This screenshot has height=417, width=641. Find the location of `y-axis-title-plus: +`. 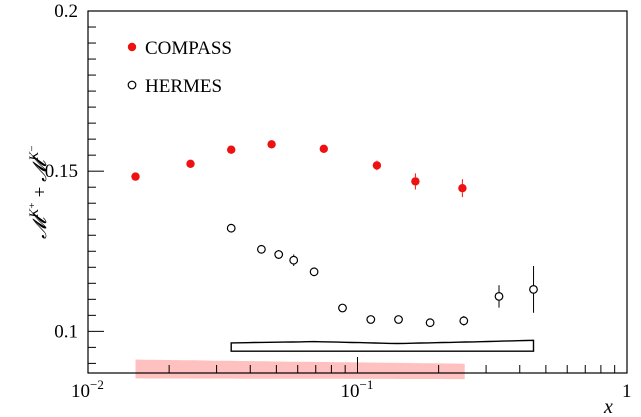

y-axis-title-plus: + is located at coordinates (40, 192).